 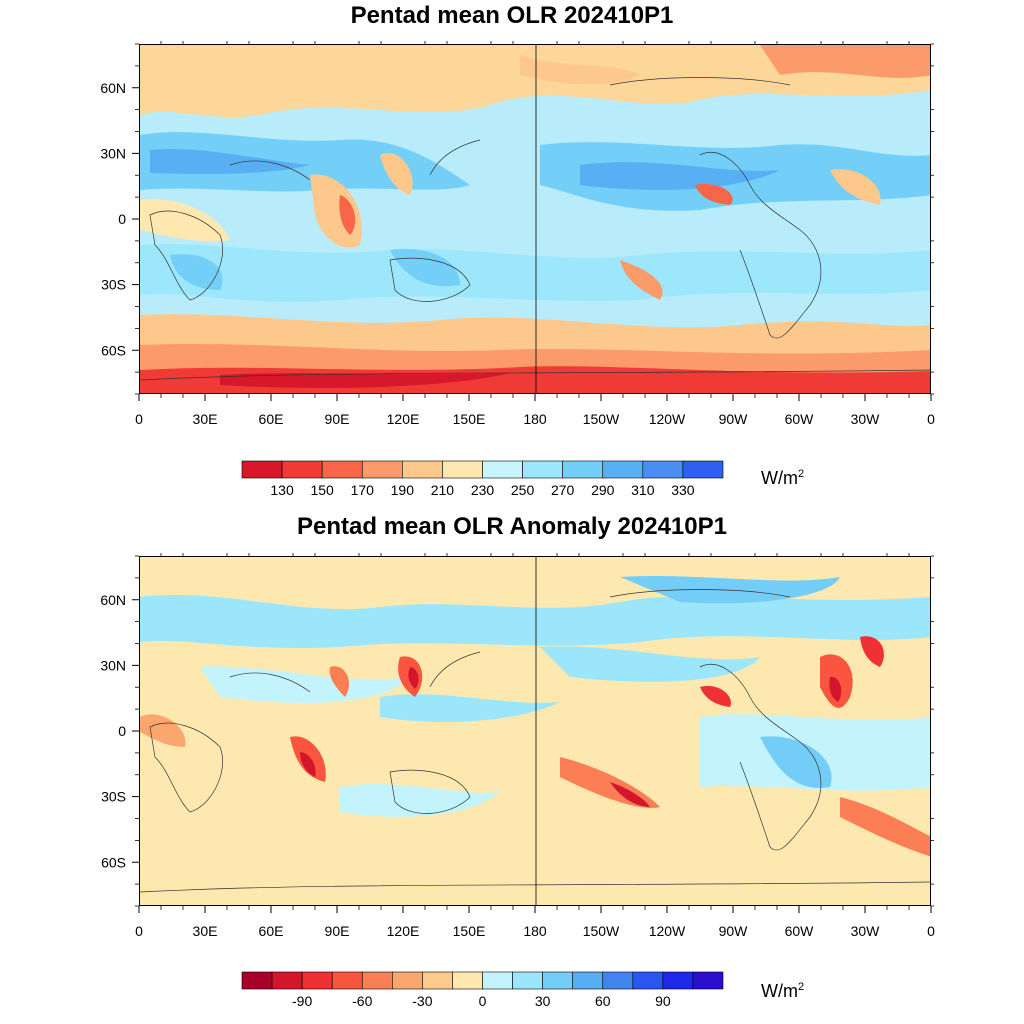 What do you see at coordinates (683, 490) in the screenshot?
I see `colorbar-label: 330` at bounding box center [683, 490].